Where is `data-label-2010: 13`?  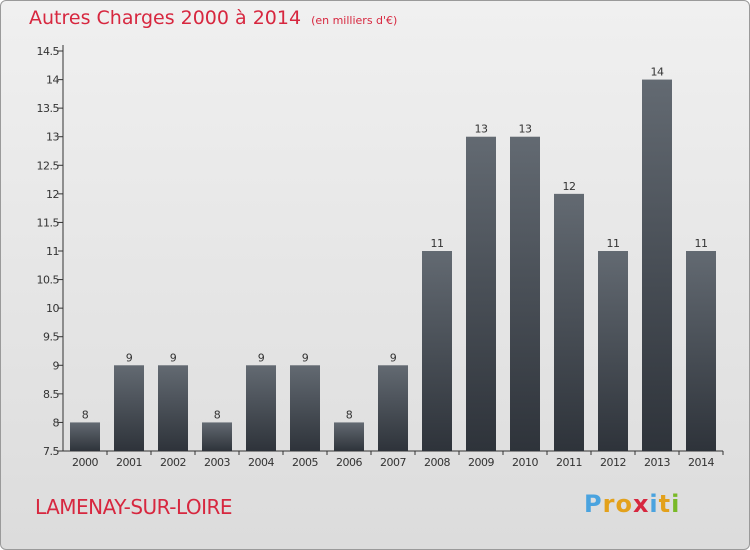
data-label-2010: 13 is located at coordinates (525, 129).